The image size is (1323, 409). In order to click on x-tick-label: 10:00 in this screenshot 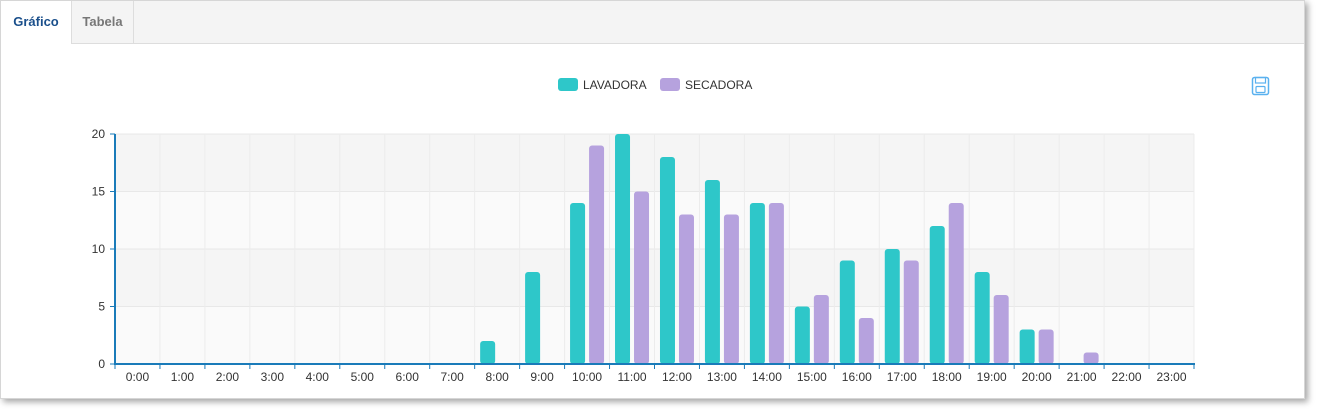, I will do `click(587, 377)`.